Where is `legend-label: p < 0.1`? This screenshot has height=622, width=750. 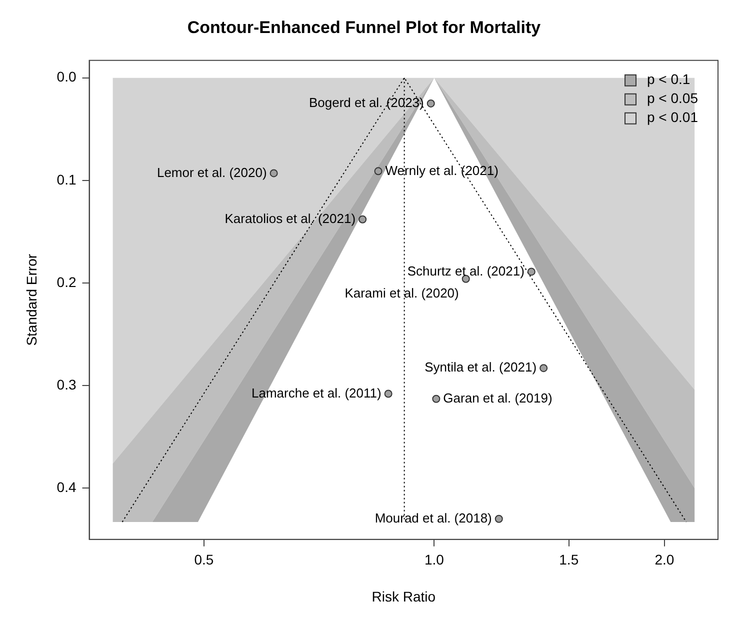 legend-label: p < 0.1 is located at coordinates (668, 78).